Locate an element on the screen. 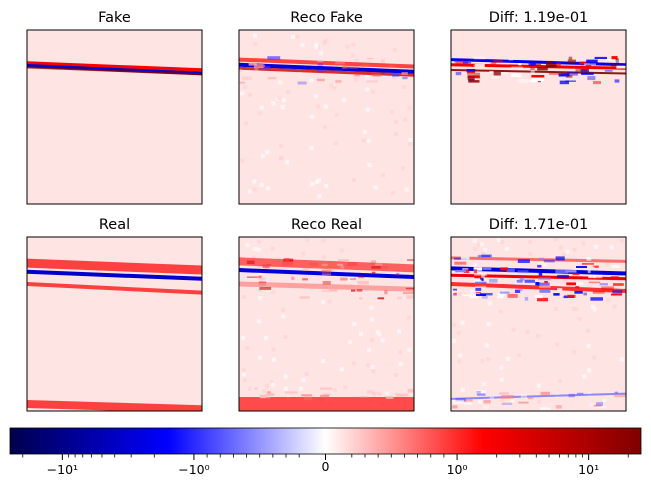  heatmap-image is located at coordinates (538, 324).